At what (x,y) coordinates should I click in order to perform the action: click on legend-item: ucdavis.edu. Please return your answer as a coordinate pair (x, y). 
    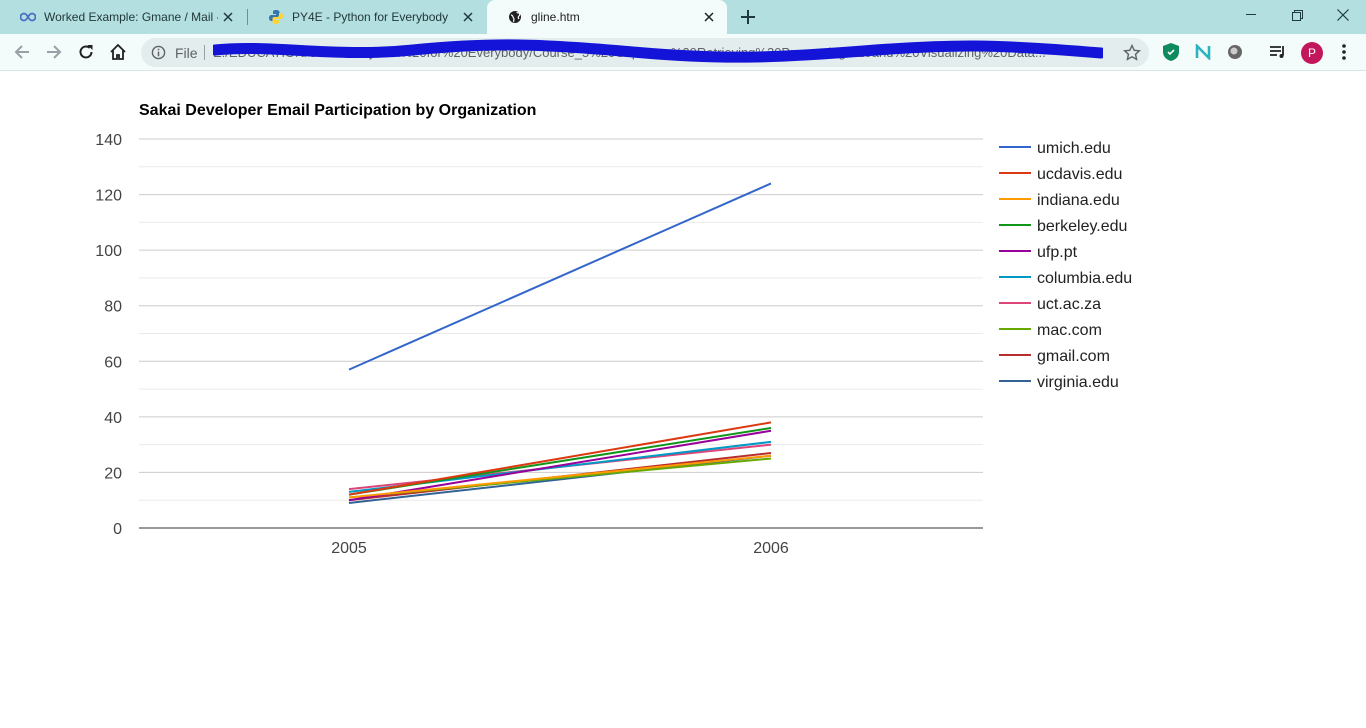
    Looking at the image, I should click on (1060, 174).